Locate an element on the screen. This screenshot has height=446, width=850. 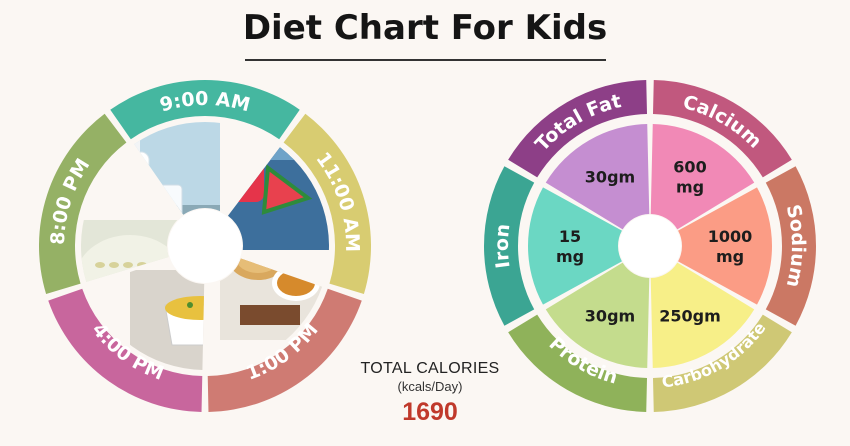
nutrient-wedge-protein is located at coordinates (597, 315).